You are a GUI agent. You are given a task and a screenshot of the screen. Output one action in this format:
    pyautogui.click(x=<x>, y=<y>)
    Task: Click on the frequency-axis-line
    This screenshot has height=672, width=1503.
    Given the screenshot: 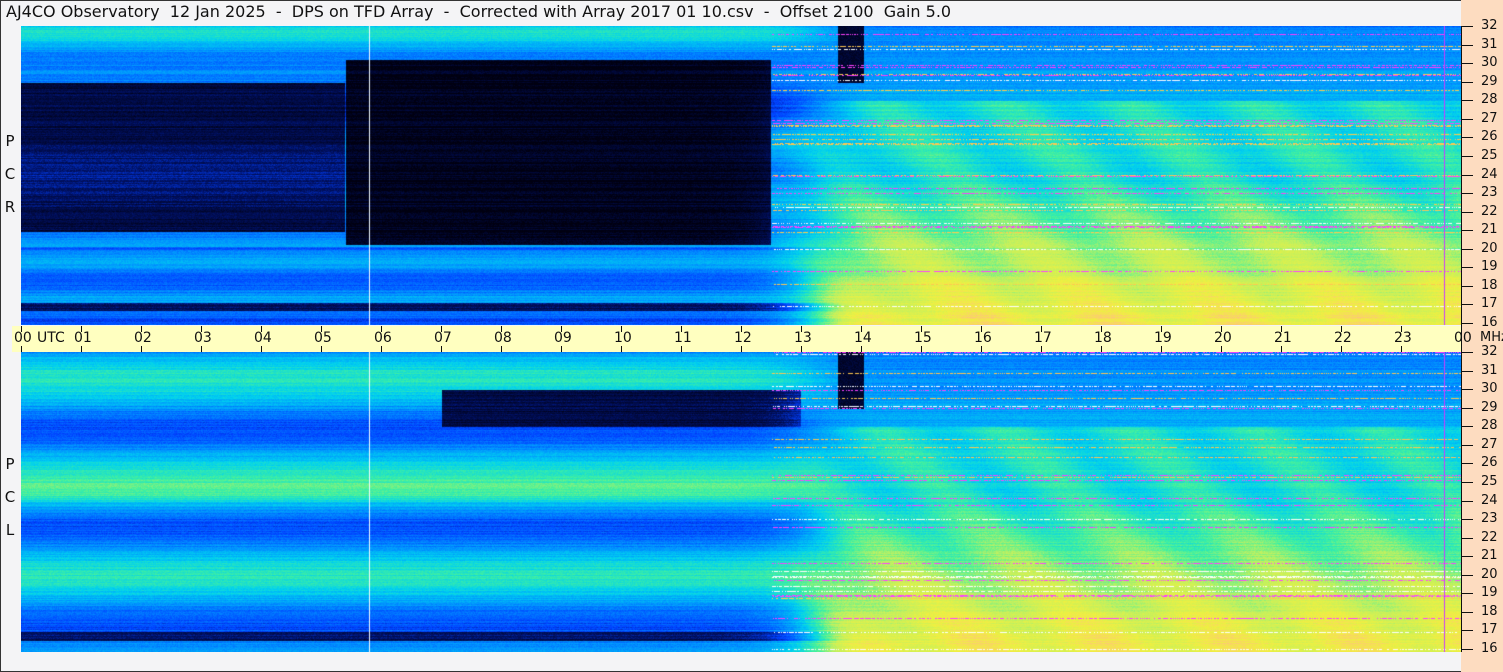 What is the action you would take?
    pyautogui.click(x=1461, y=339)
    